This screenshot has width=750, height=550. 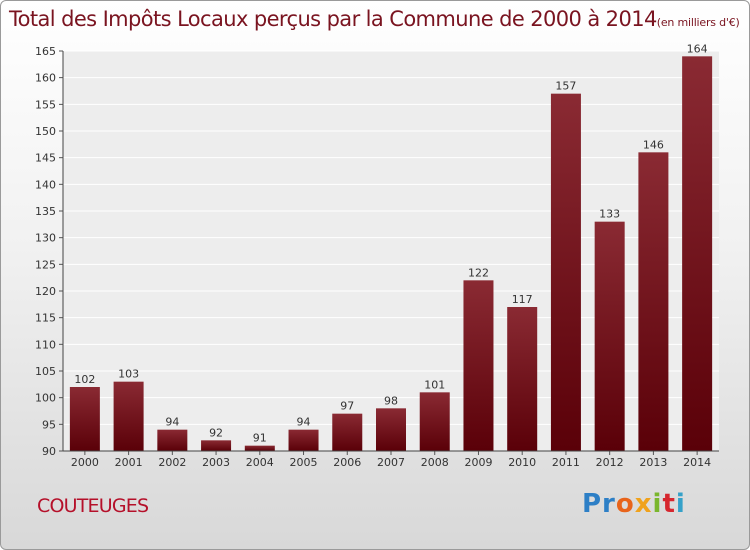 I want to click on bar-value-label: 92, so click(x=216, y=432).